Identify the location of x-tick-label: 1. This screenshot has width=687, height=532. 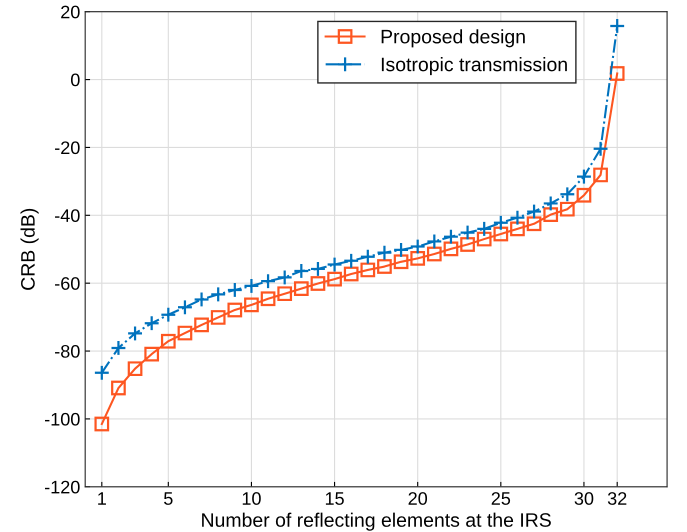
(102, 498).